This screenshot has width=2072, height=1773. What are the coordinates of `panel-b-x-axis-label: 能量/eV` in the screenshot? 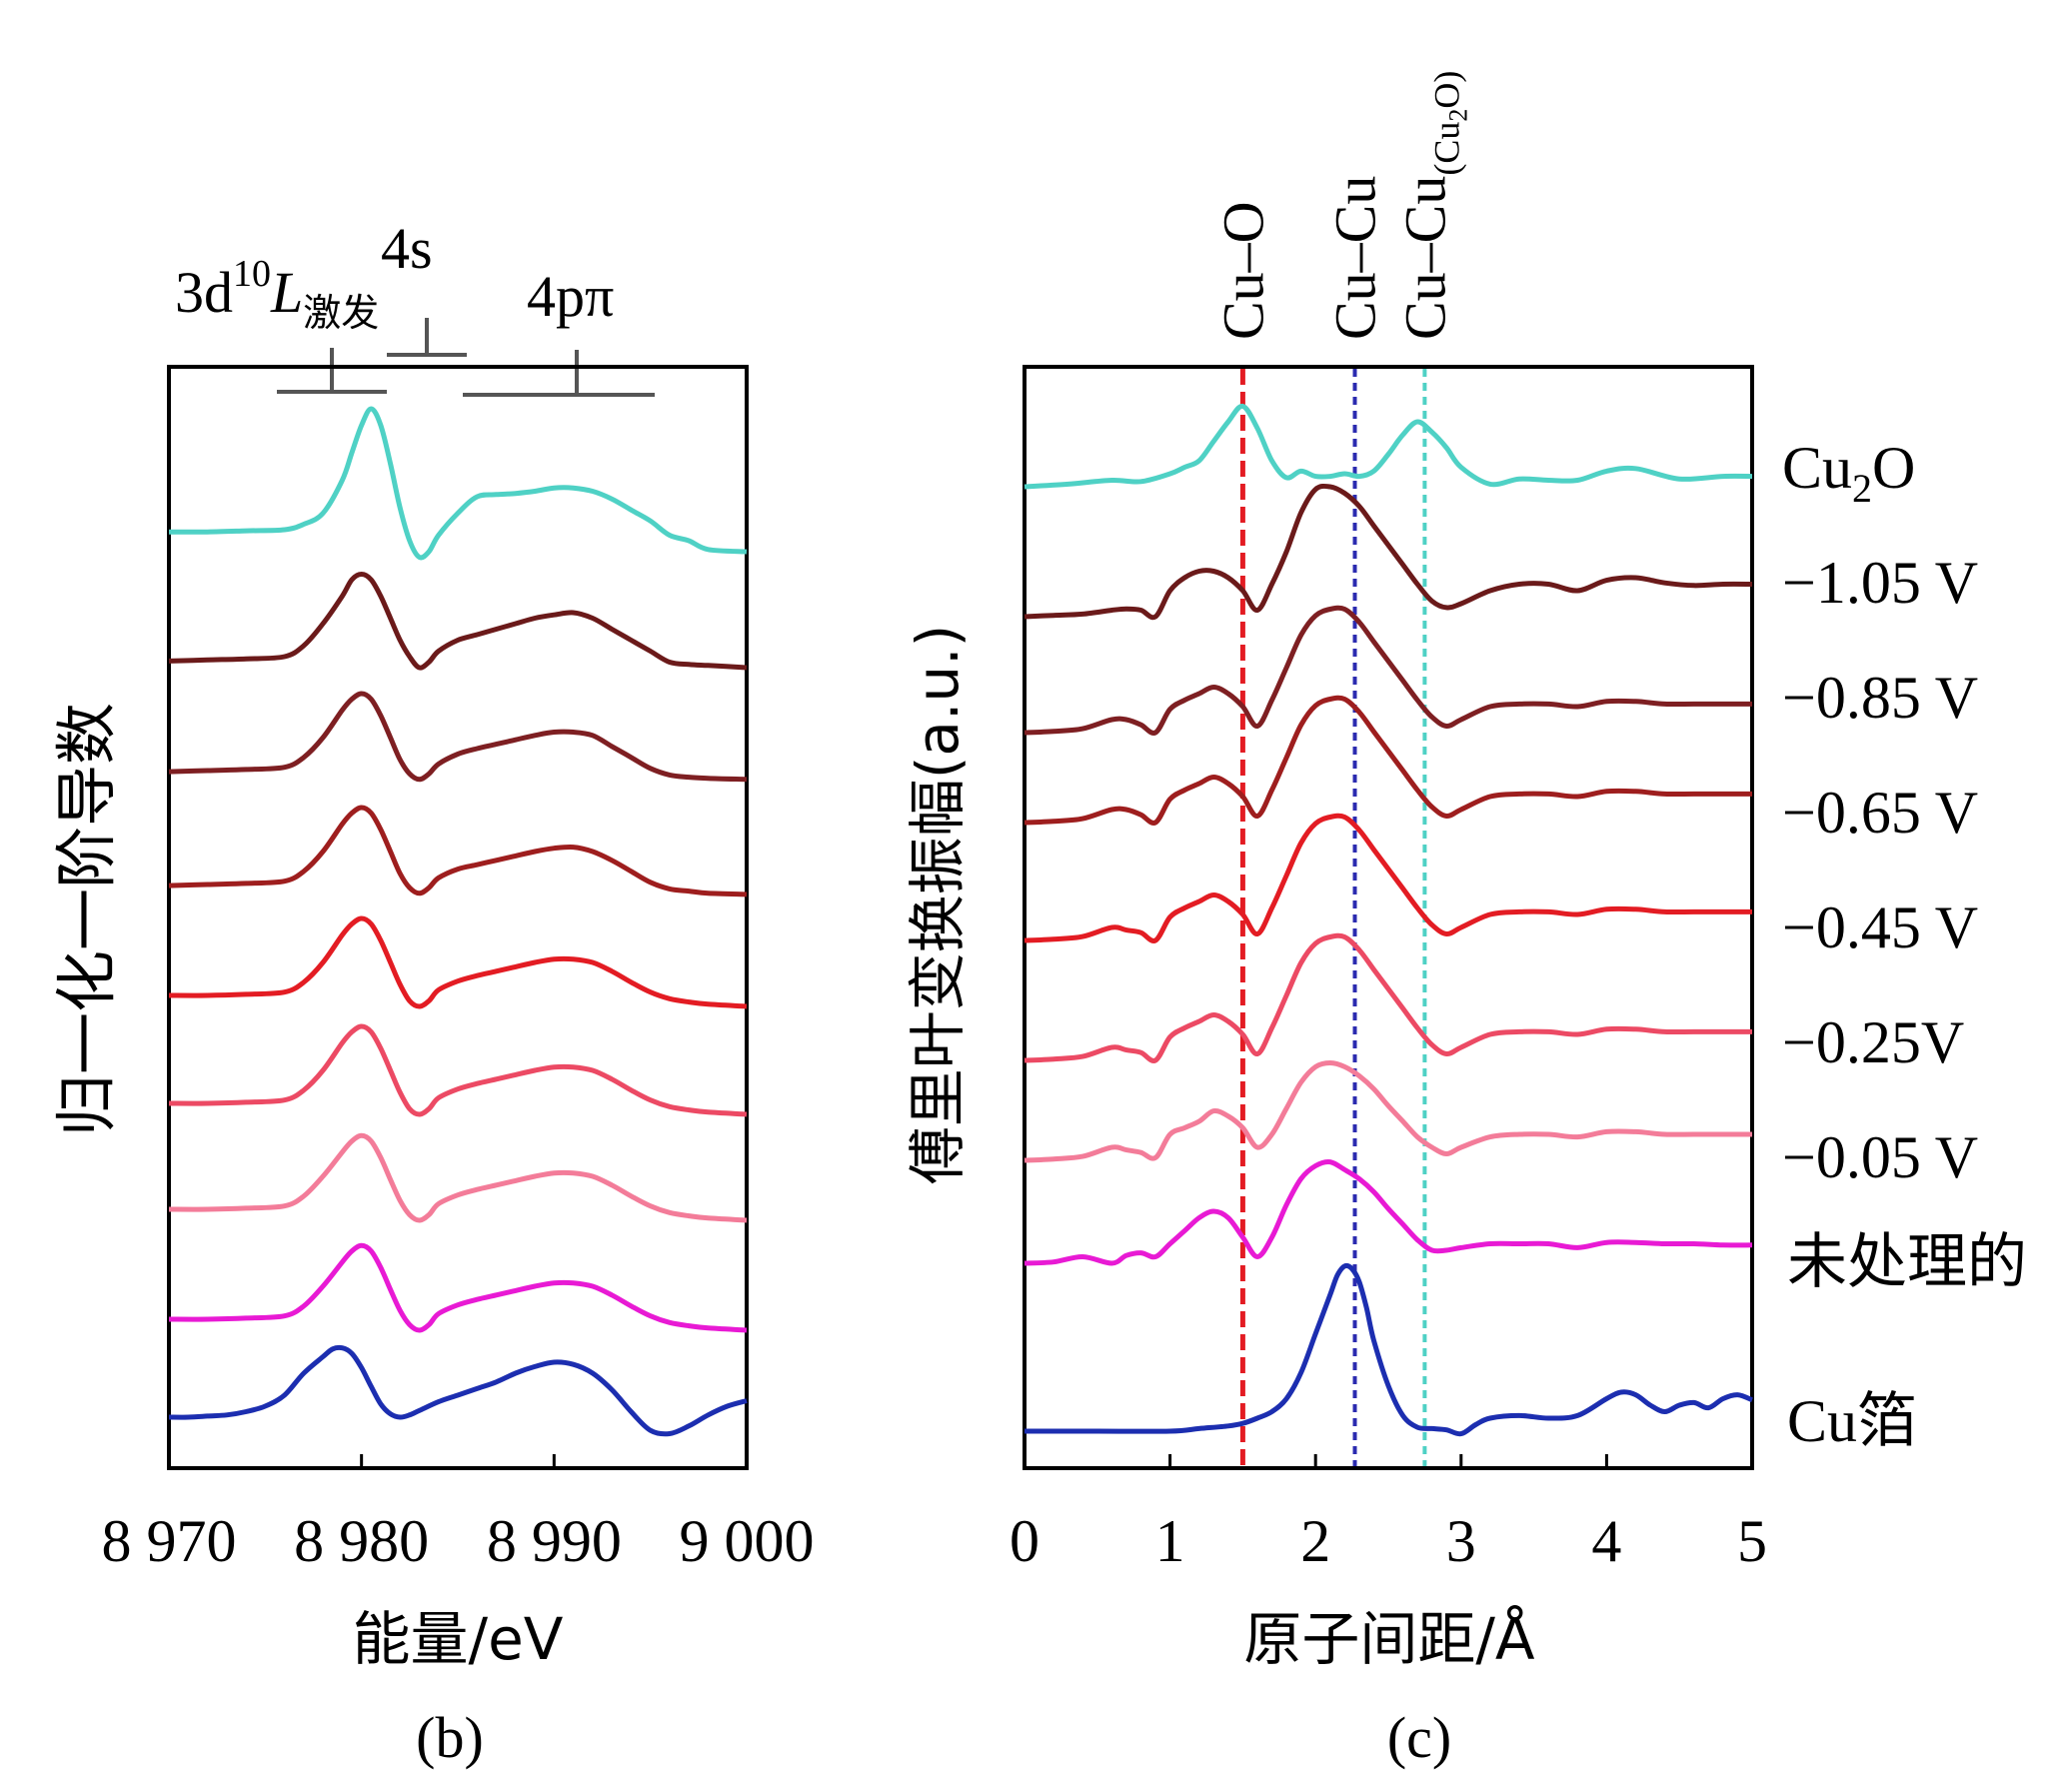 It's located at (458, 1639).